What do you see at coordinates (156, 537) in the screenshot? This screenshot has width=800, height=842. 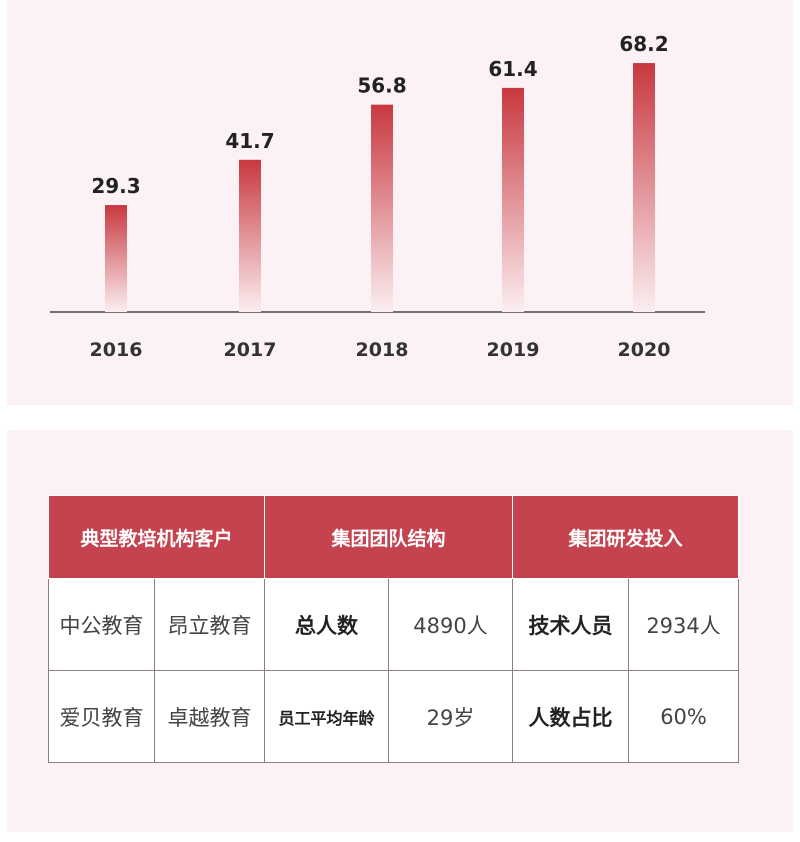 I see `header-clients: 典型教培机构客户` at bounding box center [156, 537].